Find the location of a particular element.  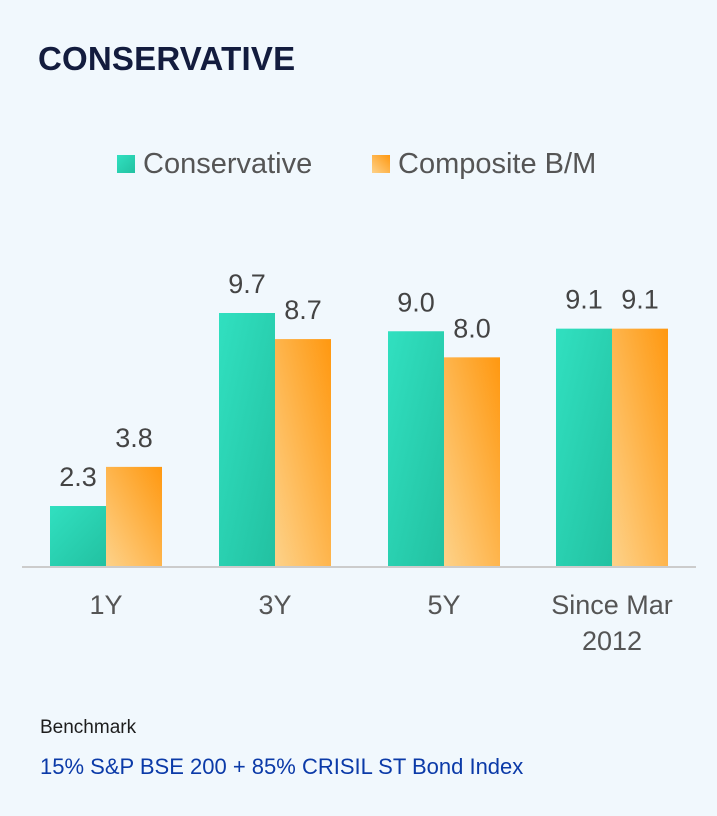

x-tick-label-0: 1Y is located at coordinates (105, 605).